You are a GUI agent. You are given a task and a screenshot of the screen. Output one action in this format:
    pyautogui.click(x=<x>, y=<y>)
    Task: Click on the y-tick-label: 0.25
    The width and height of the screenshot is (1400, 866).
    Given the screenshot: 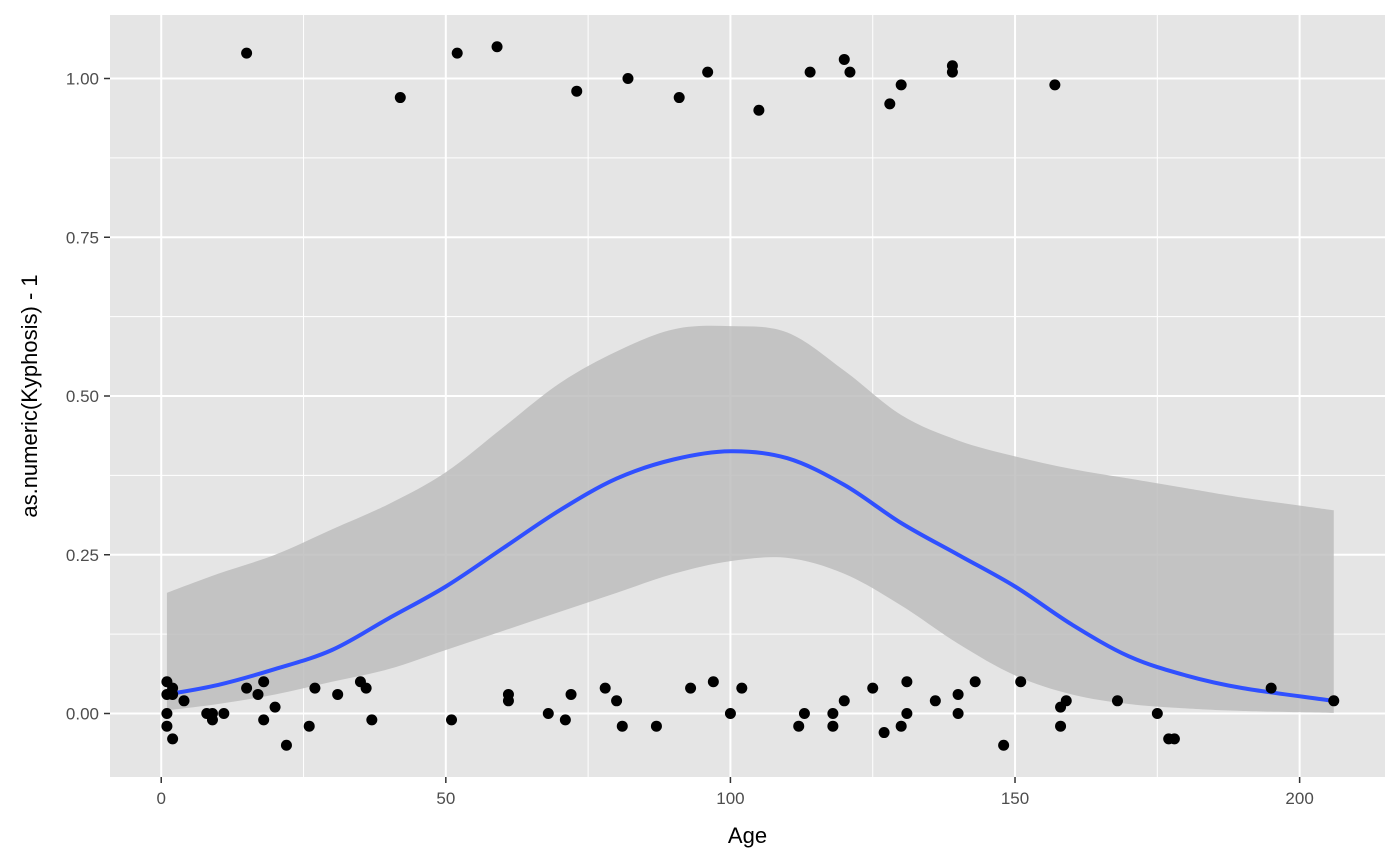 What is the action you would take?
    pyautogui.click(x=82, y=555)
    